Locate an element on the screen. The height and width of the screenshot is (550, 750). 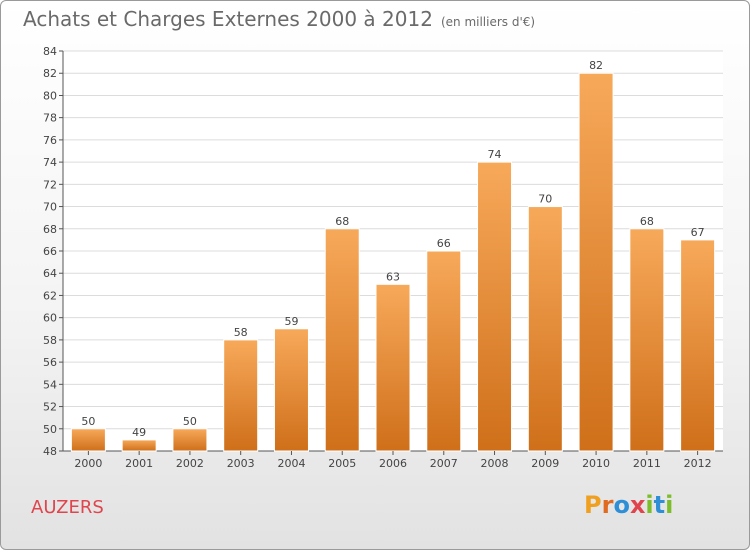
y-tick-label: 82 is located at coordinates (50, 73).